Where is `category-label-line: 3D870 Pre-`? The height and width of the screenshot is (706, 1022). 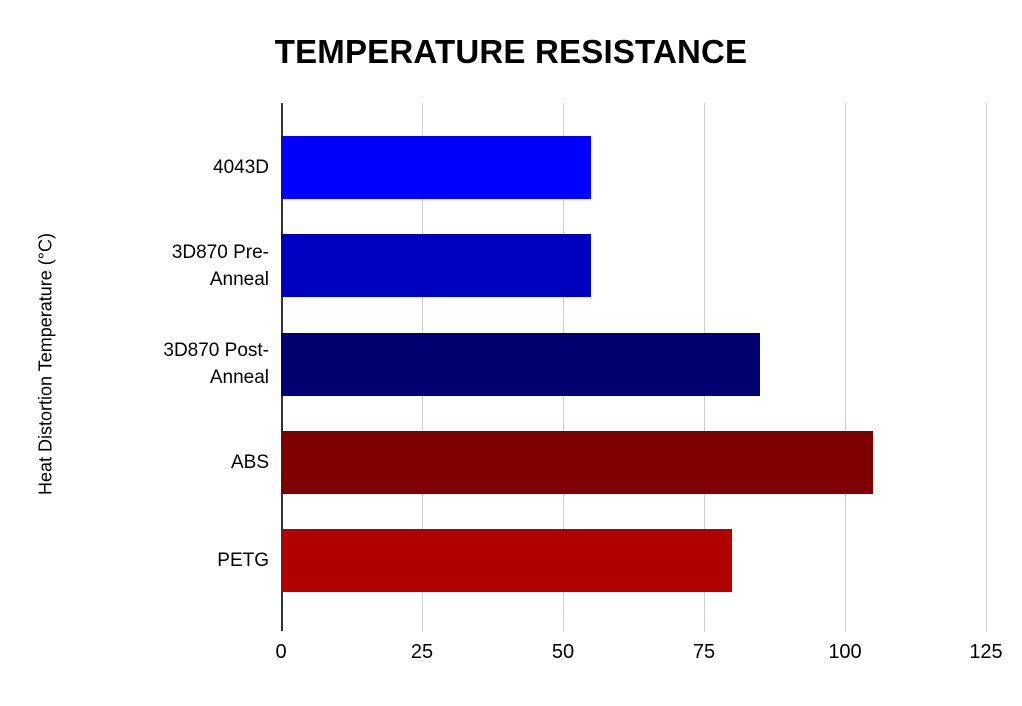
category-label-line: 3D870 Pre- is located at coordinates (220, 252).